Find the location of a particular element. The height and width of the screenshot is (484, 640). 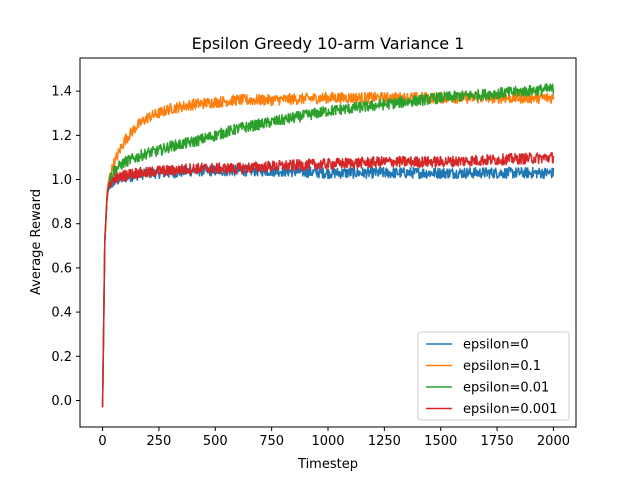

y-tick-label: 0.6 is located at coordinates (61, 268).